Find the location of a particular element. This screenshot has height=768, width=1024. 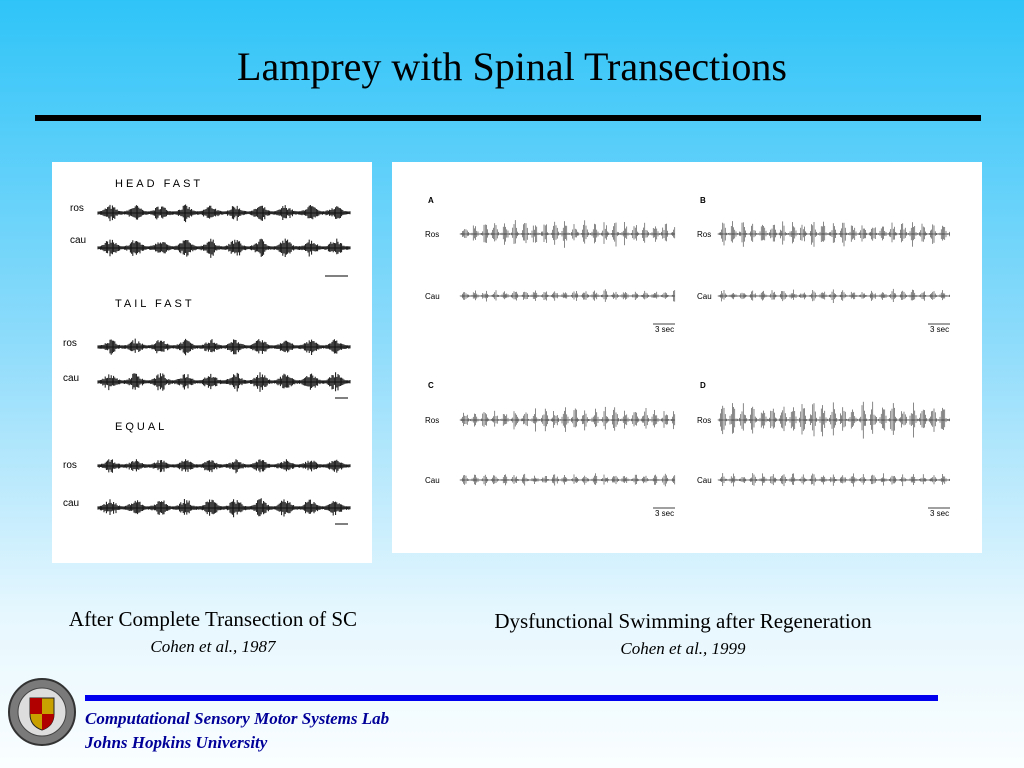

panel-letter: C is located at coordinates (431, 385).